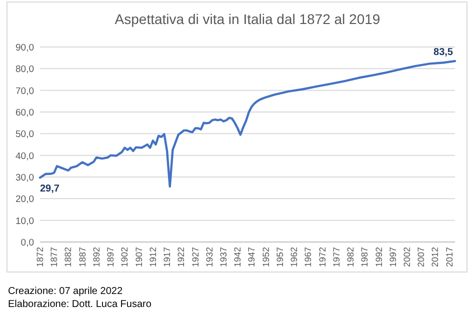 This screenshot has width=474, height=316. Describe the element at coordinates (365, 257) in the screenshot. I see `x-tick-label: 1987` at that location.